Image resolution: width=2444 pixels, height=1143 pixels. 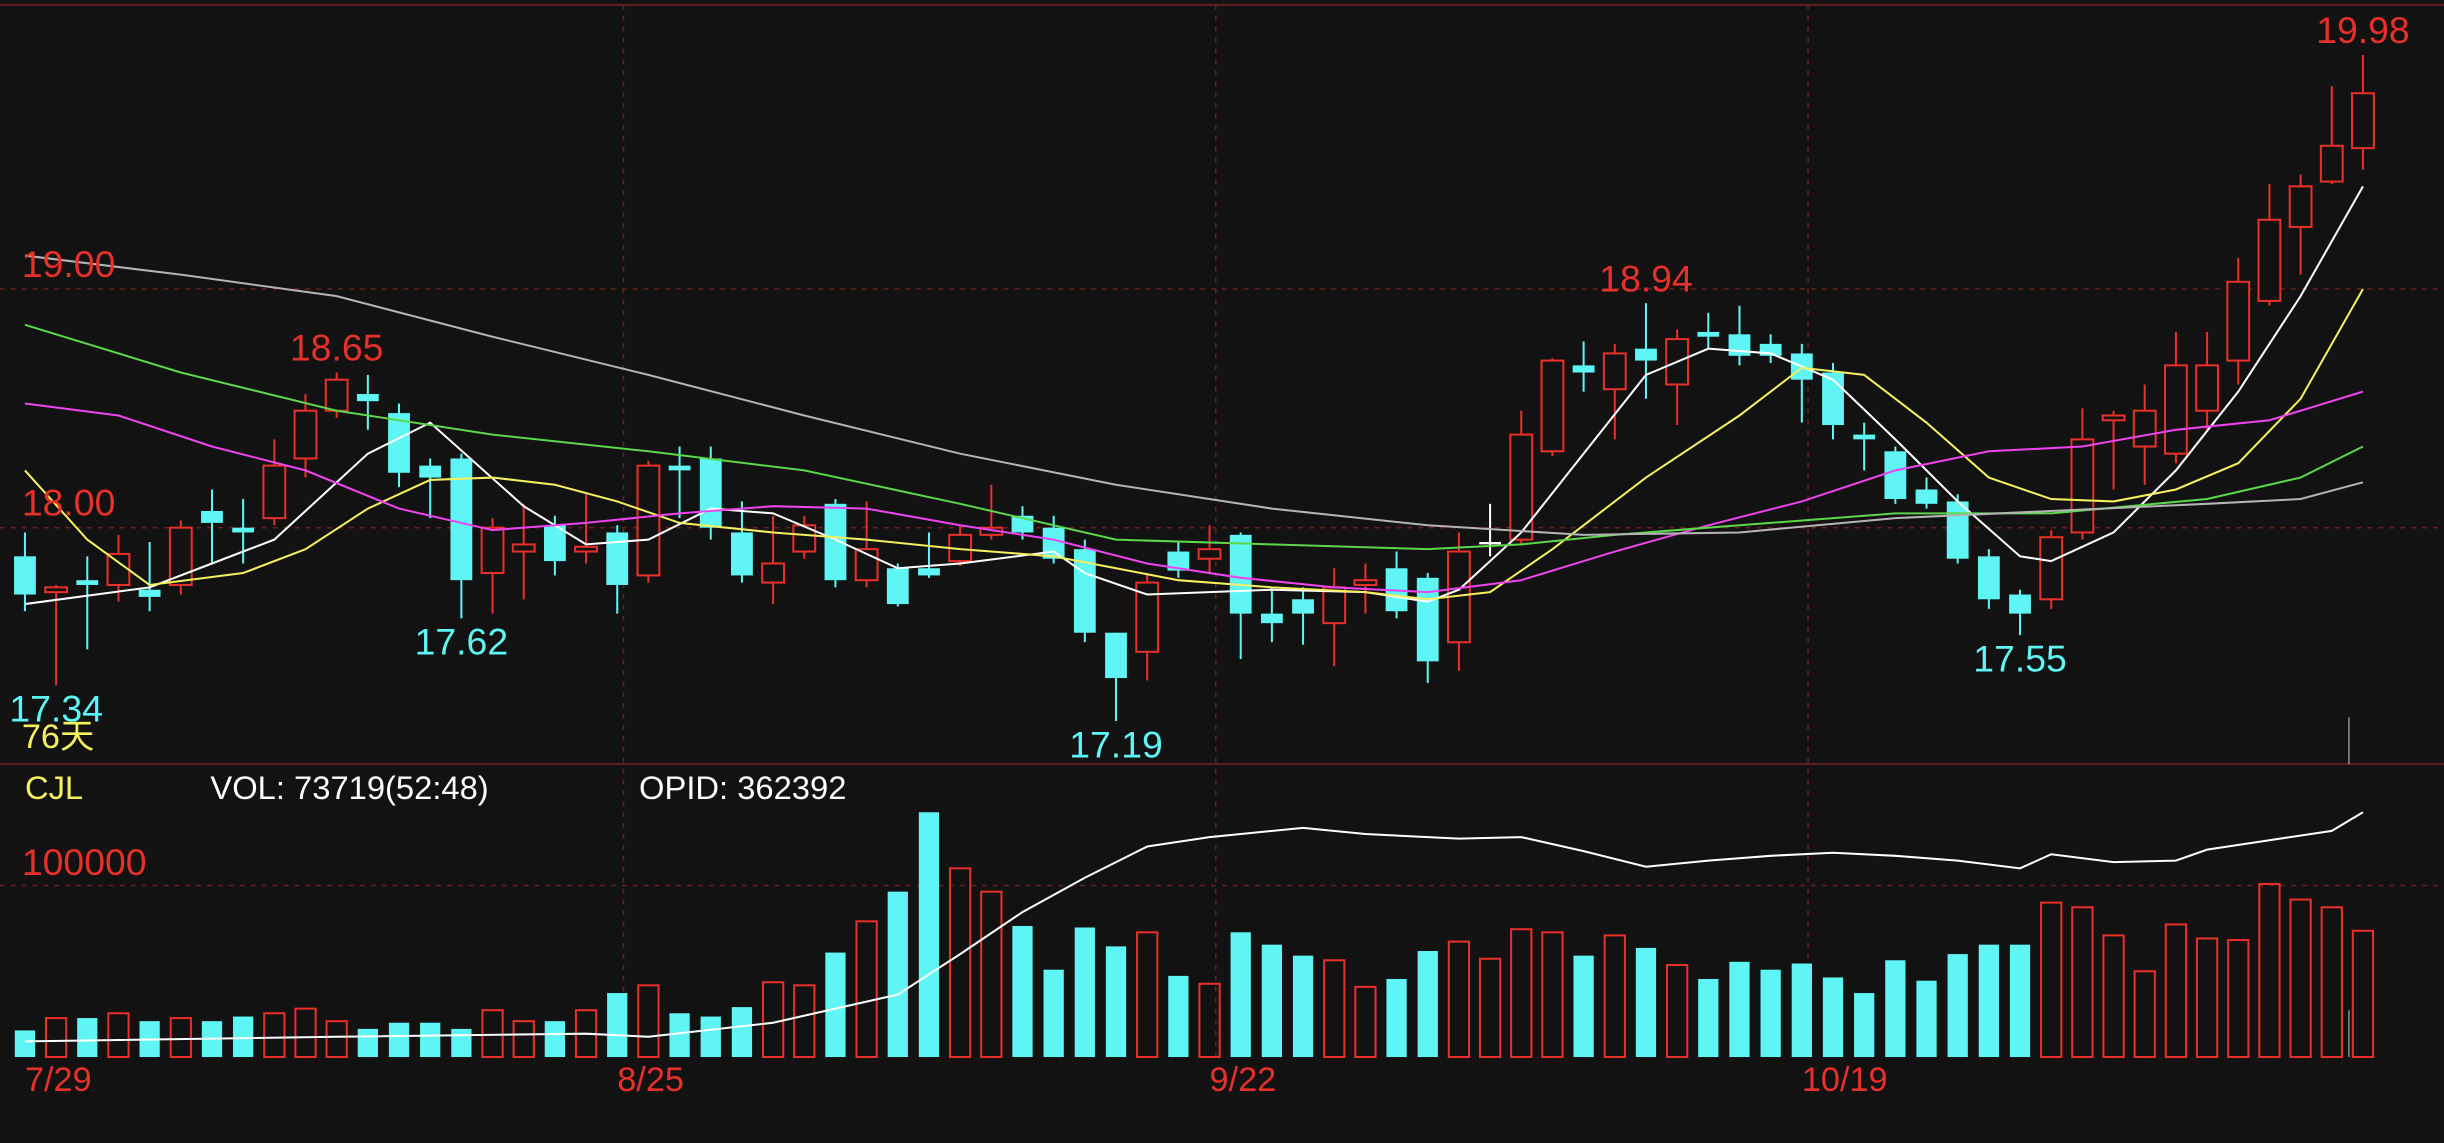 I want to click on y-tick-label: 19.00, so click(x=69, y=264).